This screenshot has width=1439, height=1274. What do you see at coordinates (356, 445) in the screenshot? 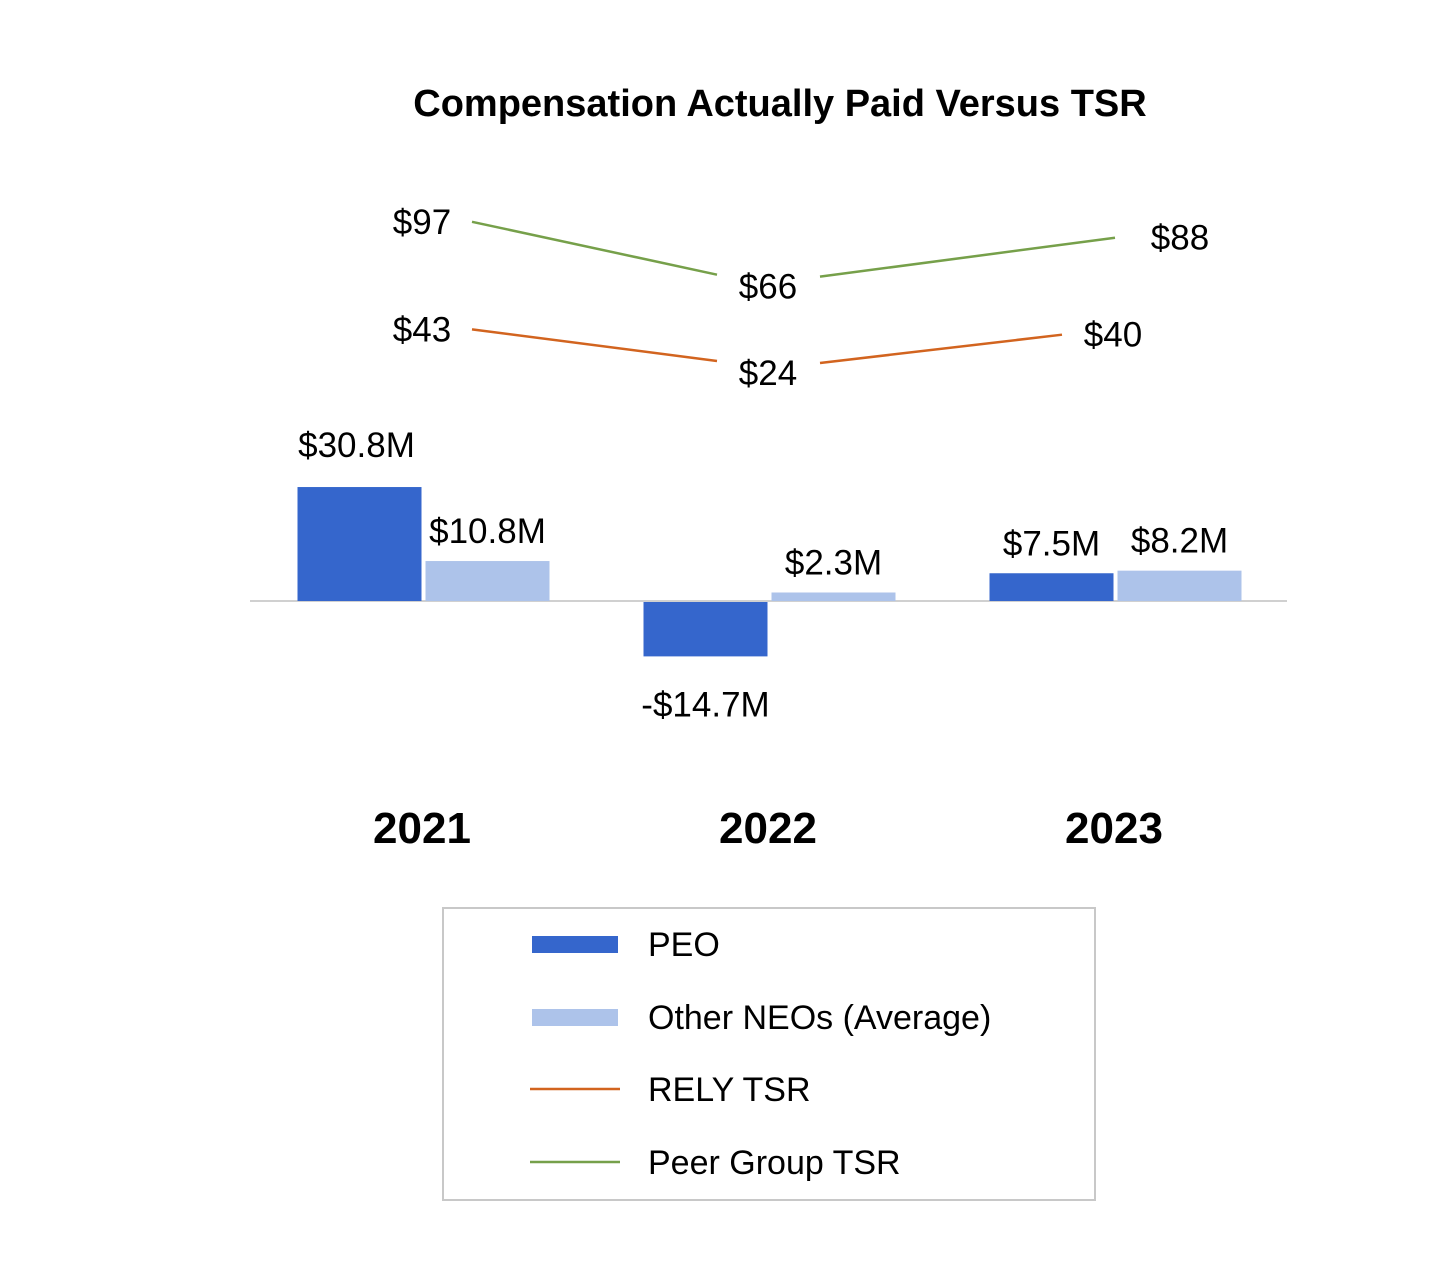
I see `bar-label-peo-2021: $30.8M` at bounding box center [356, 445].